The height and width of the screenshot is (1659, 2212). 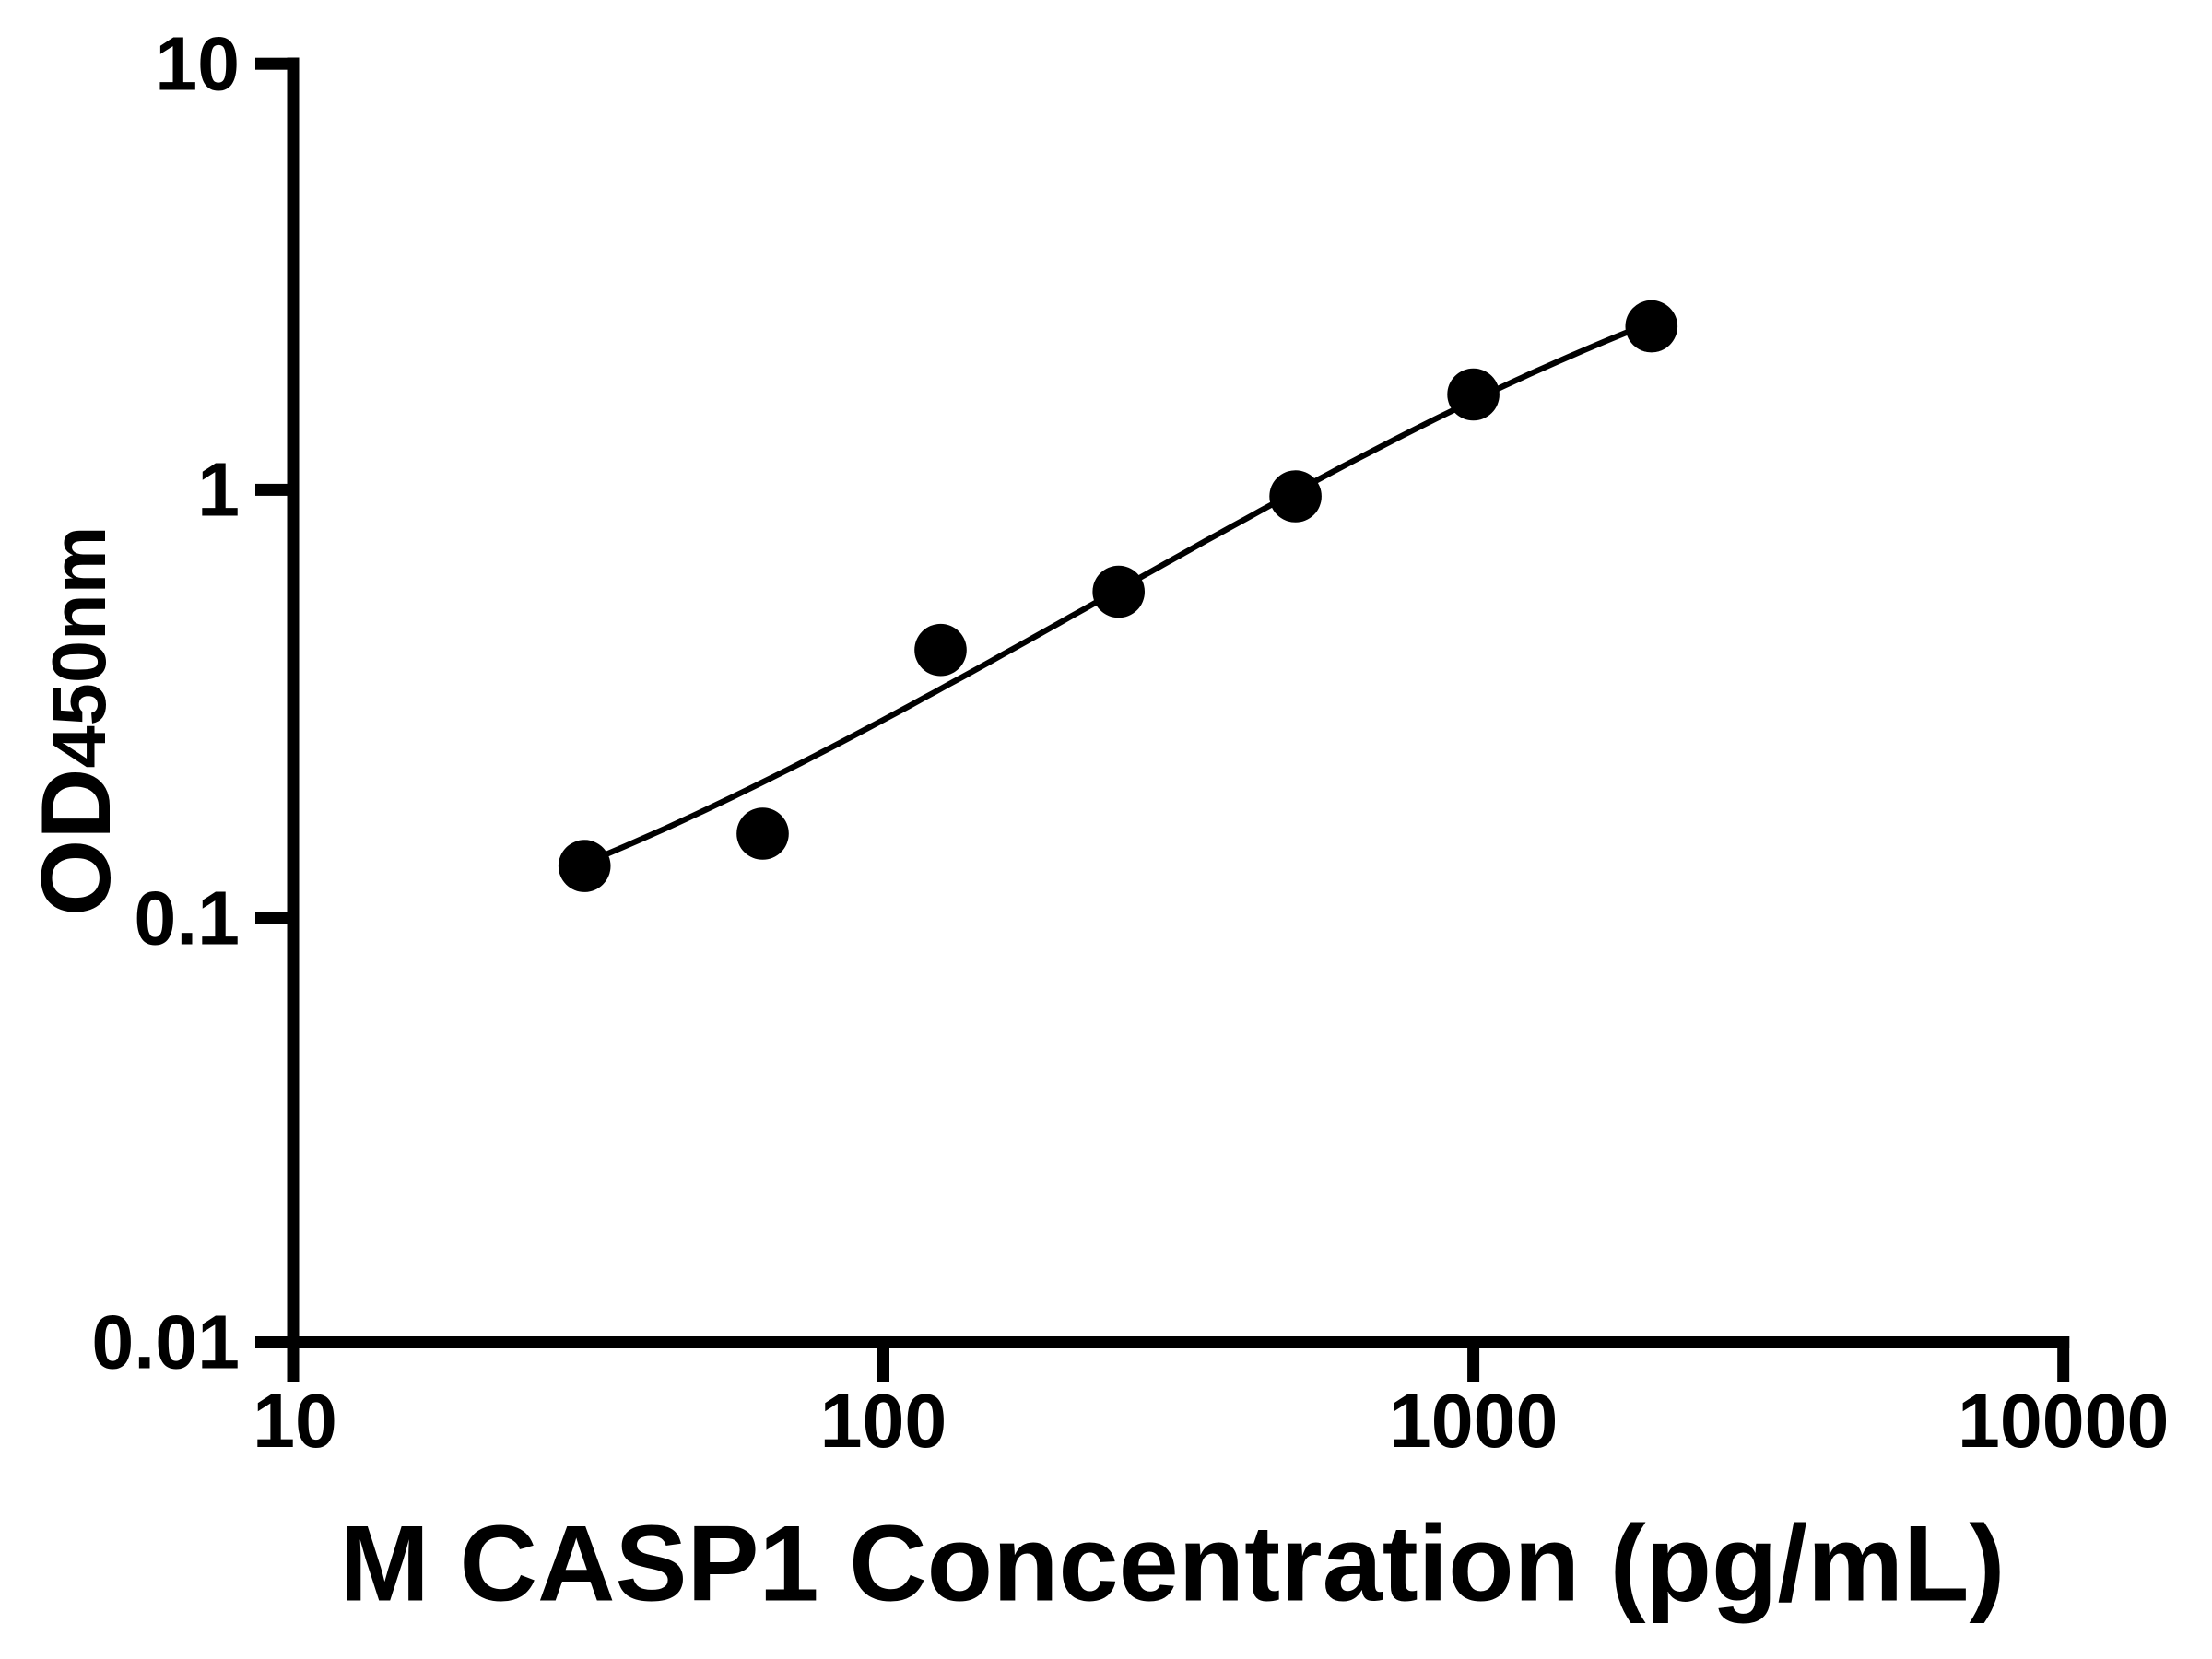 What do you see at coordinates (75, 721) in the screenshot?
I see `svg-text: OD450nm` at bounding box center [75, 721].